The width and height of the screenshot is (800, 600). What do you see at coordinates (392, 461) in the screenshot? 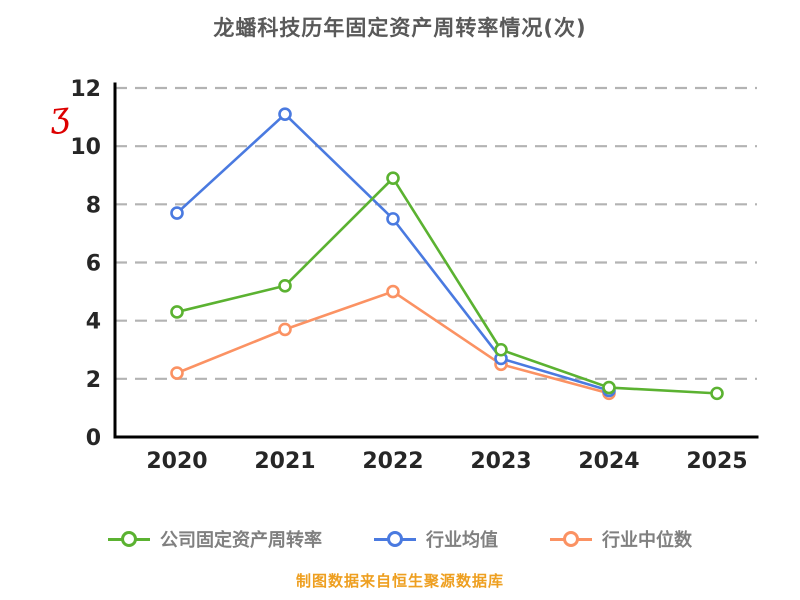
I see `svg-text: 2022` at bounding box center [392, 461].